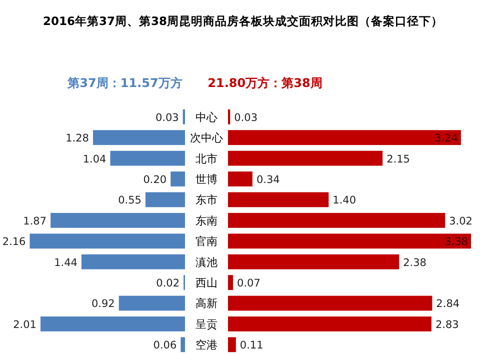 The height and width of the screenshot is (354, 486). Describe the element at coordinates (66, 262) in the screenshot. I see `data-label: 1.44` at that location.